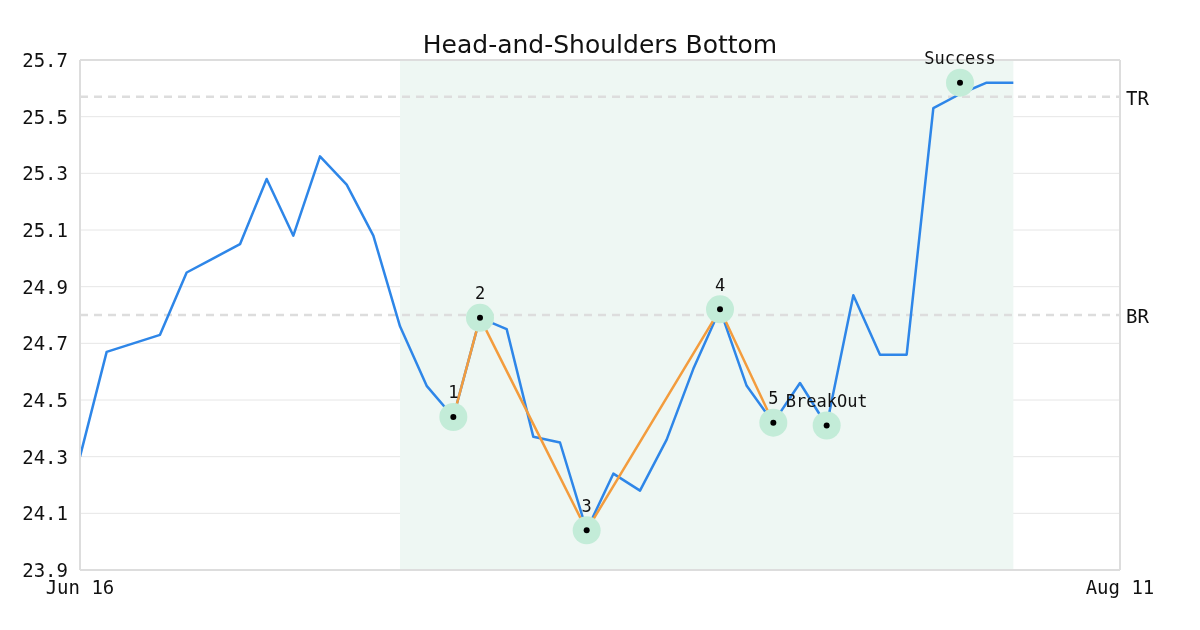 The height and width of the screenshot is (630, 1200). What do you see at coordinates (586, 505) in the screenshot?
I see `series-label: 3` at bounding box center [586, 505].